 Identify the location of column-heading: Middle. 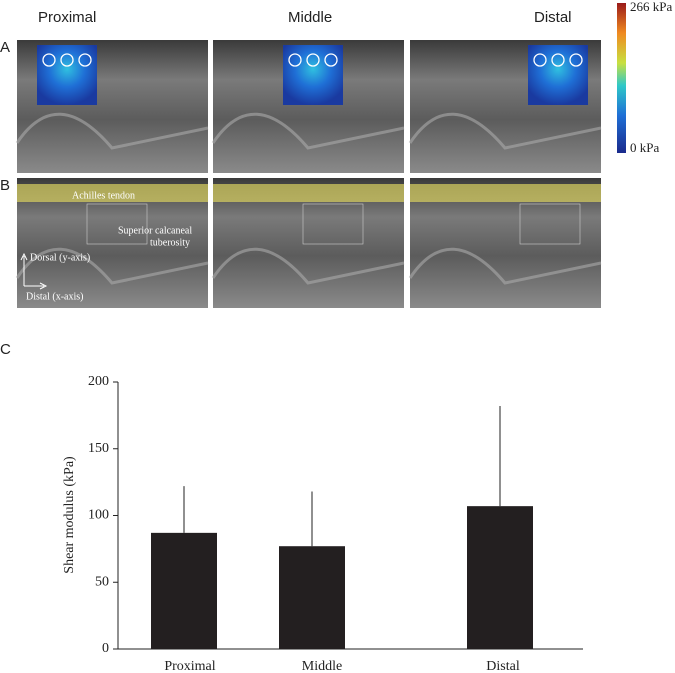
(310, 17).